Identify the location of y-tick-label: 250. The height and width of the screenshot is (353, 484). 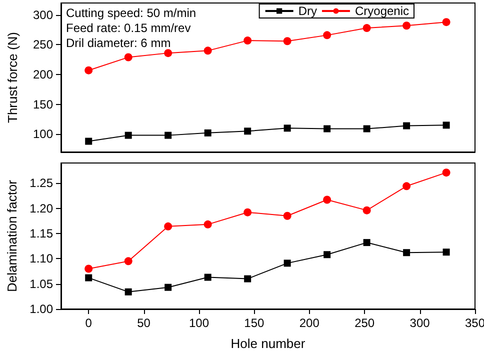
(43, 45).